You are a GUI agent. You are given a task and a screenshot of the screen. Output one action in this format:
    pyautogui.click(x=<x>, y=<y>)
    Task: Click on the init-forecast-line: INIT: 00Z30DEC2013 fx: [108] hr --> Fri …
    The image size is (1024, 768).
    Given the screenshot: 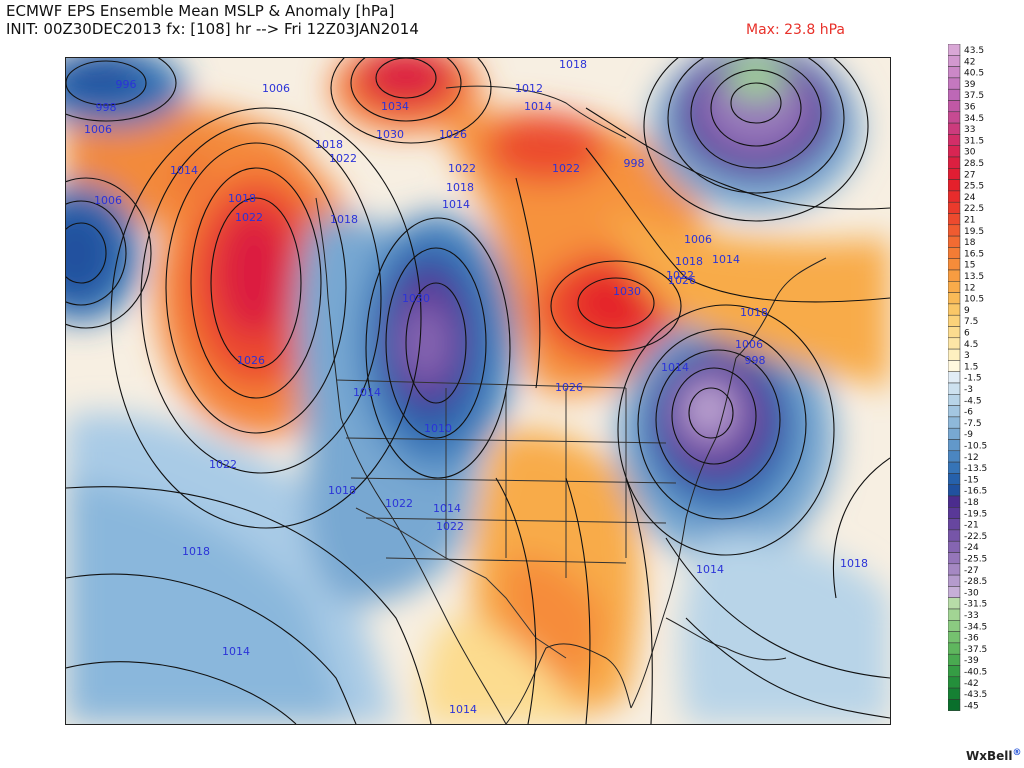 What is the action you would take?
    pyautogui.click(x=212, y=29)
    